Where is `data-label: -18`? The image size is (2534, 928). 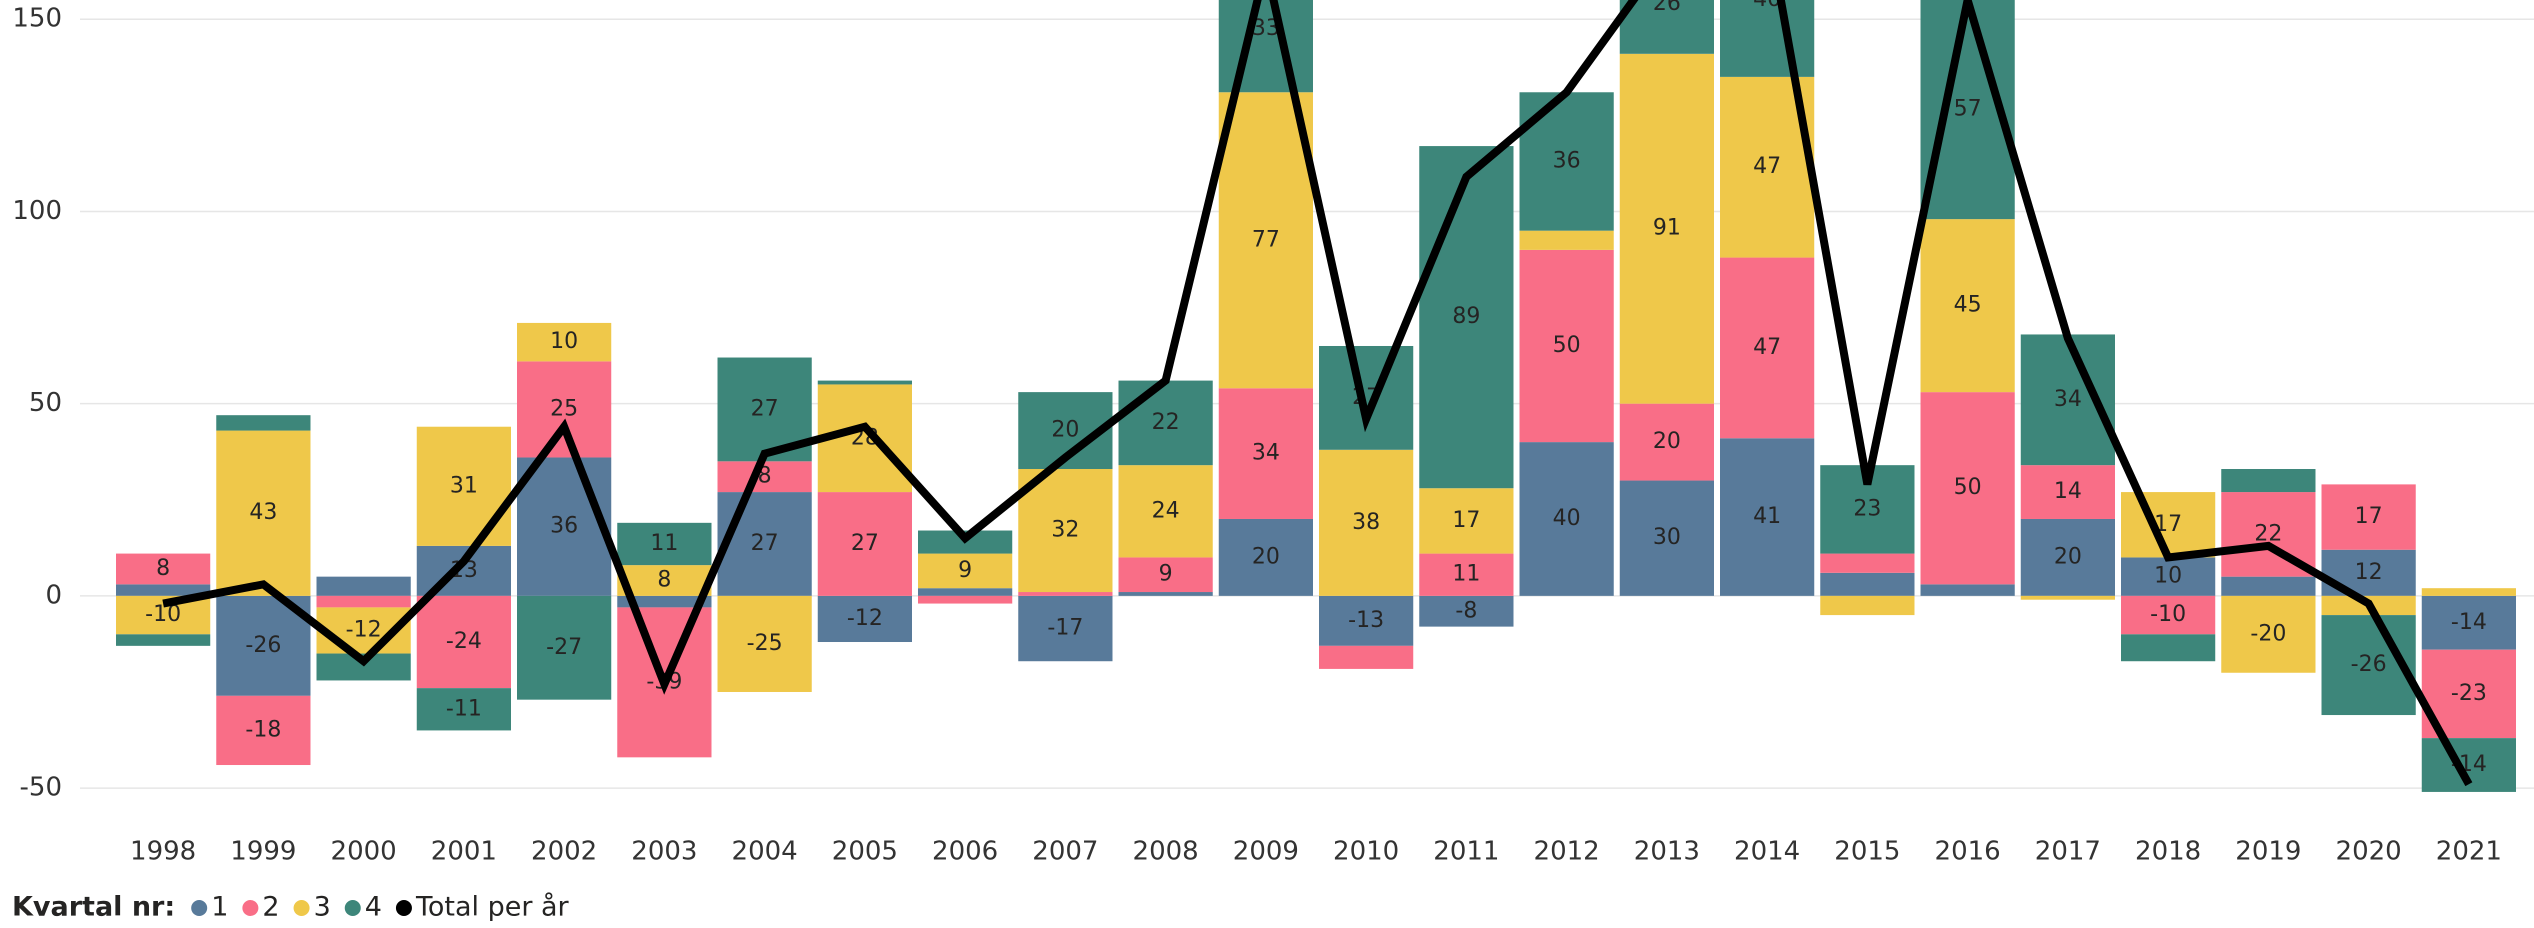 data-label: -18 is located at coordinates (263, 729).